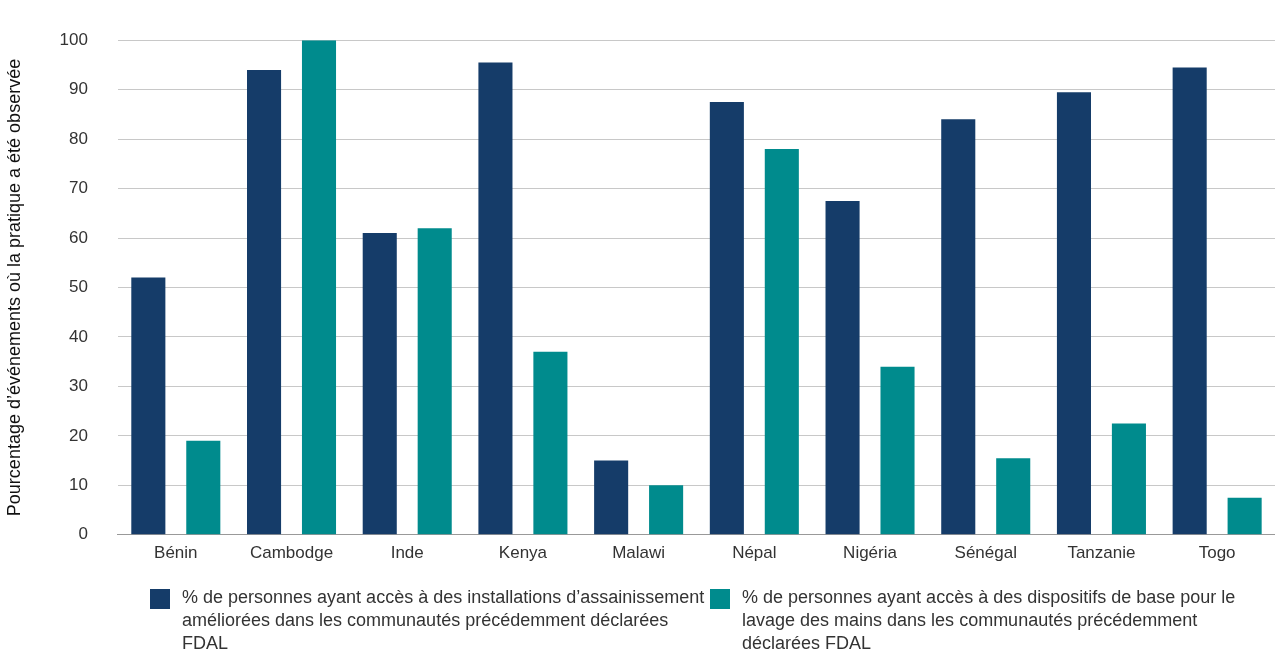 This screenshot has height=659, width=1275. I want to click on x-tick-label: Nigéria, so click(870, 552).